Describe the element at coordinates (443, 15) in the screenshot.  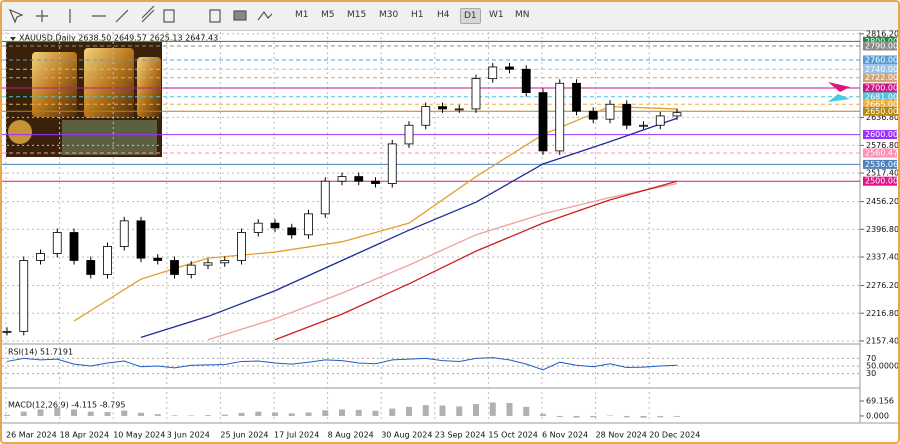
I see `timeframe-button: H4` at that location.